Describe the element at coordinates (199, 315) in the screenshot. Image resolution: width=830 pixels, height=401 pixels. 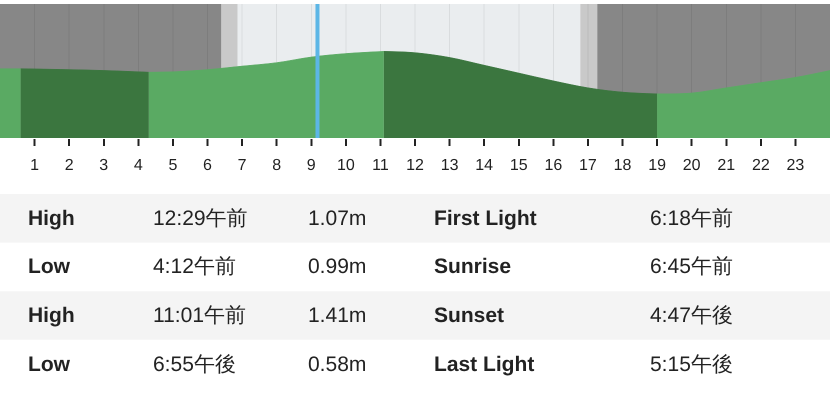
I see `text: 11:01午前` at that location.